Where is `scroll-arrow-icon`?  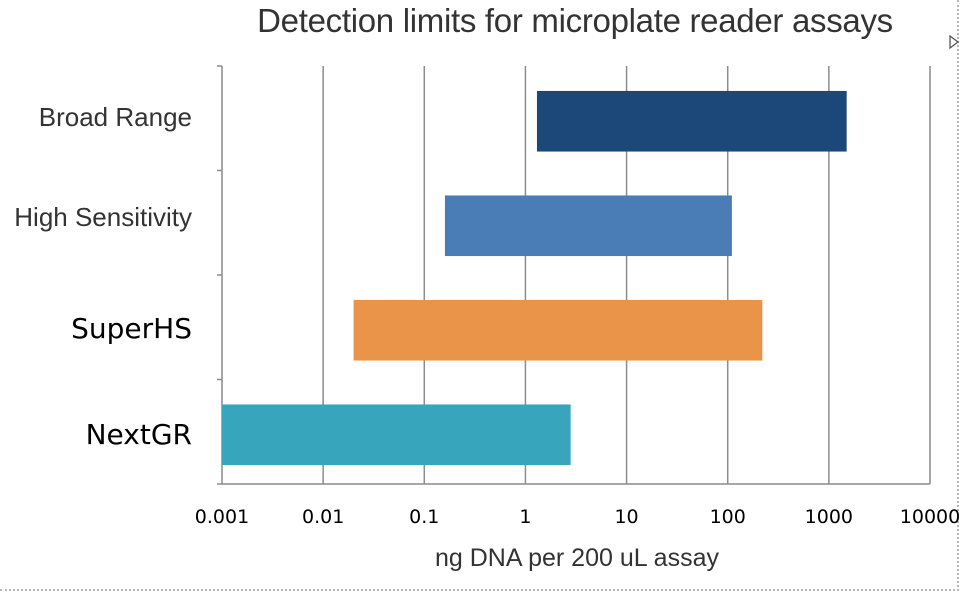 scroll-arrow-icon is located at coordinates (954, 42).